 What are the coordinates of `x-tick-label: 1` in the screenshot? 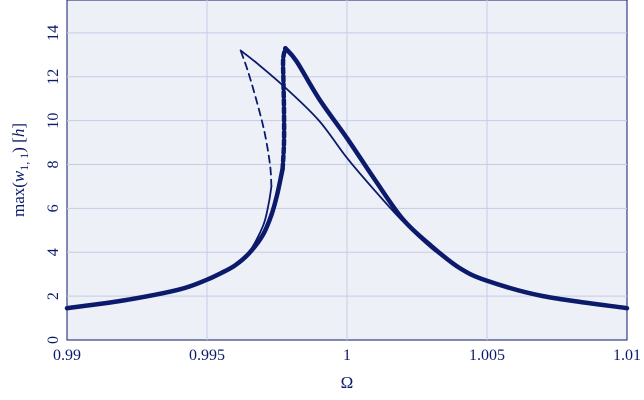 It's located at (347, 355).